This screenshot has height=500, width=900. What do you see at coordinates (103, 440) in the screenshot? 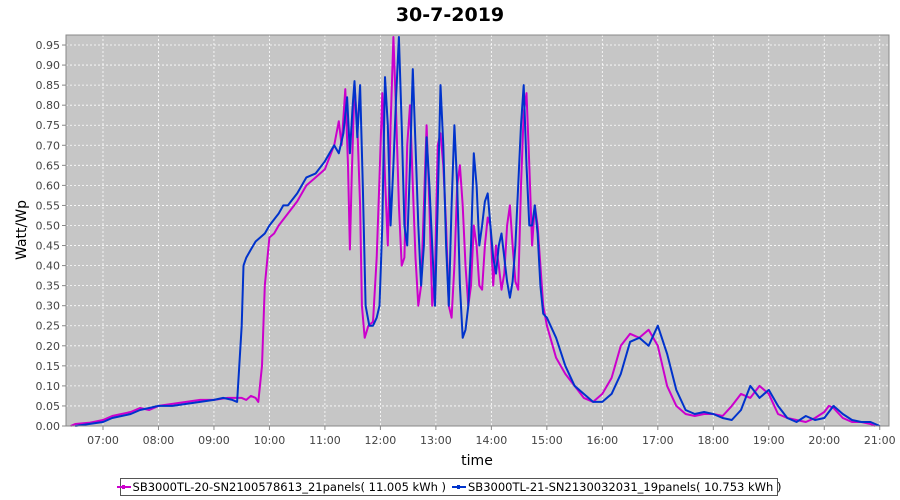
I see `x-tick-label: 07:00` at bounding box center [103, 440].